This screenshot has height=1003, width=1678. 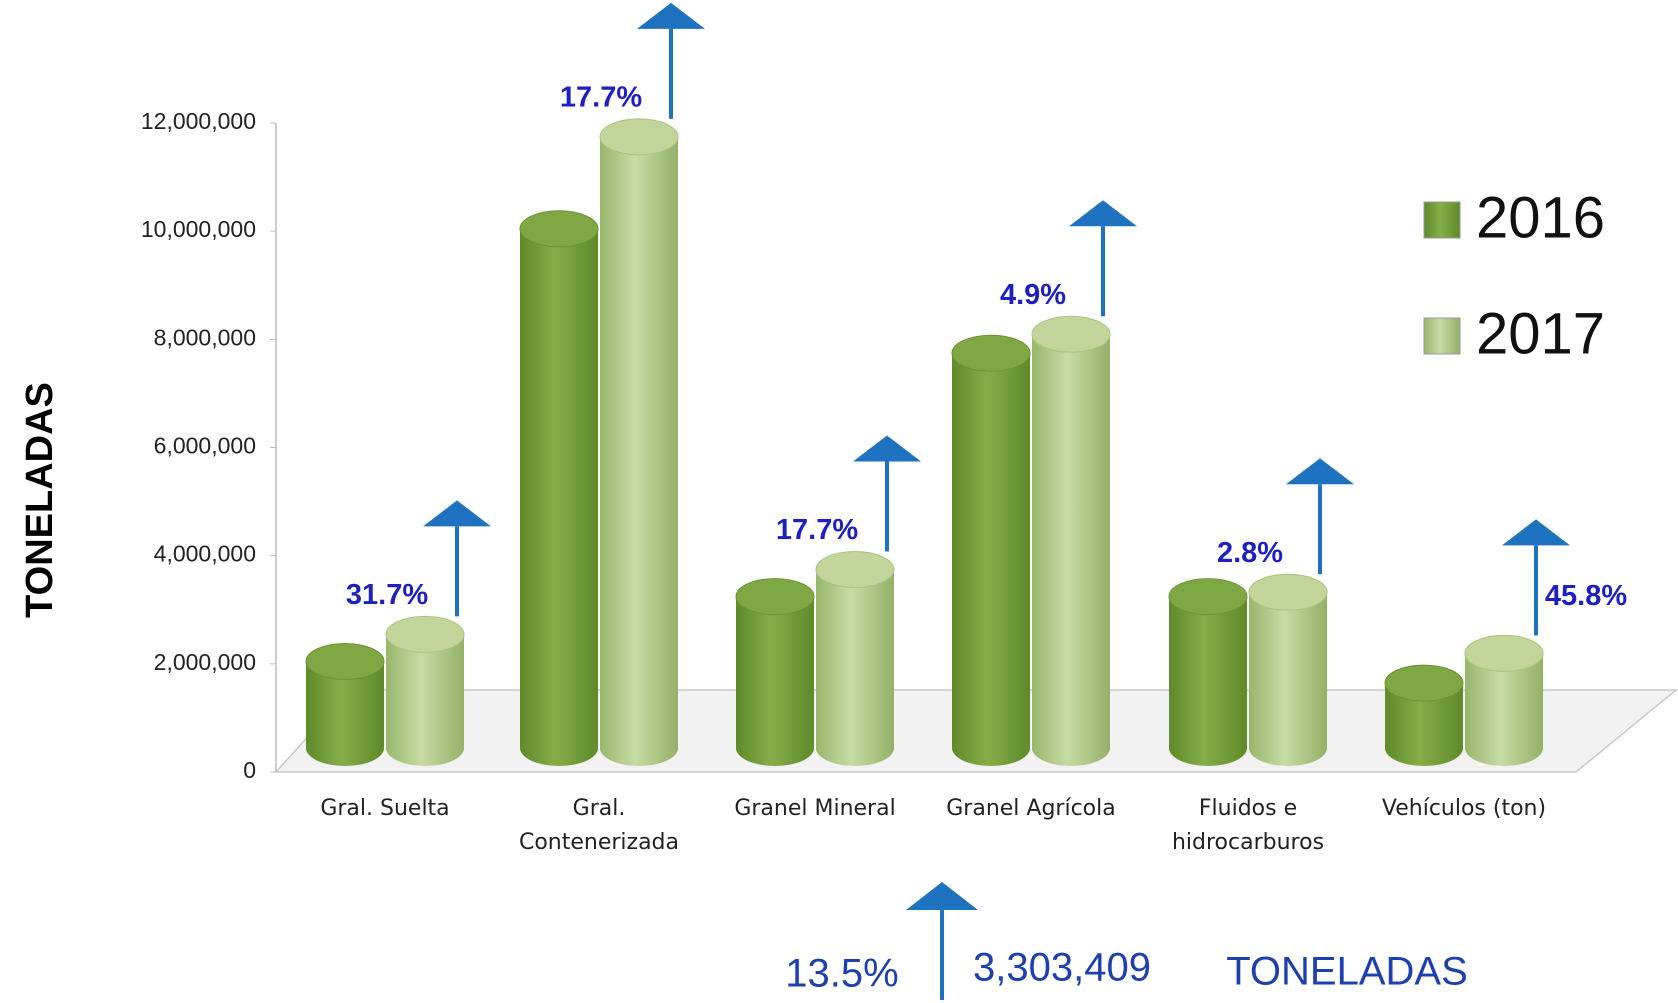 What do you see at coordinates (599, 825) in the screenshot?
I see `x-tick-label: Gral. Contenerizada` at bounding box center [599, 825].